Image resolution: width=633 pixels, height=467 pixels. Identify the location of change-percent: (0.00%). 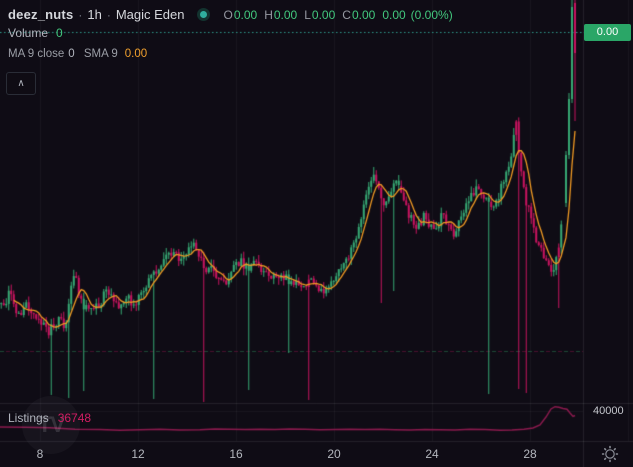
(431, 14).